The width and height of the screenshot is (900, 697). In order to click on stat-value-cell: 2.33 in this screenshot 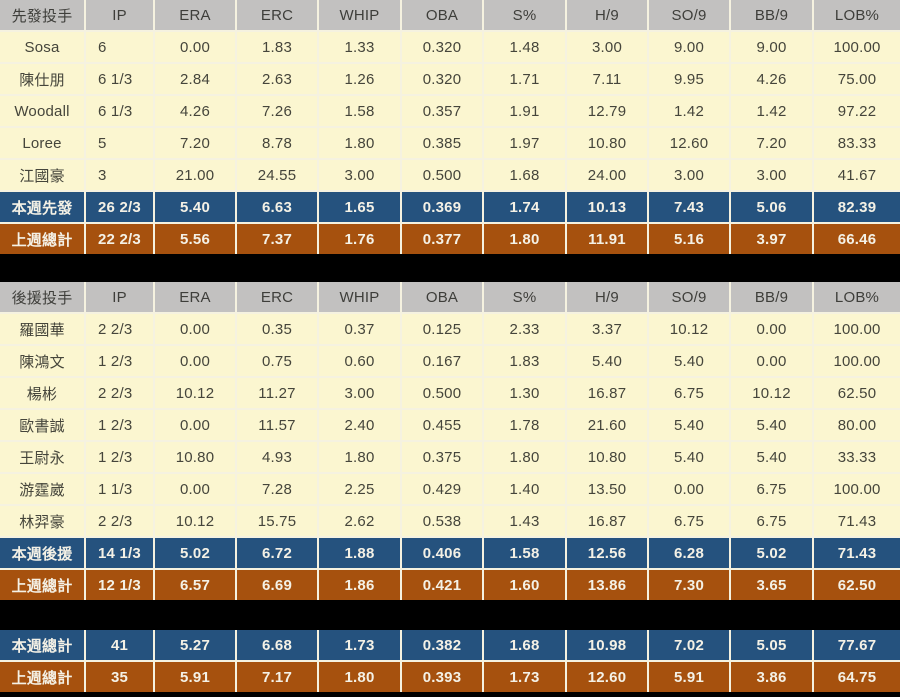, I will do `click(524, 329)`.